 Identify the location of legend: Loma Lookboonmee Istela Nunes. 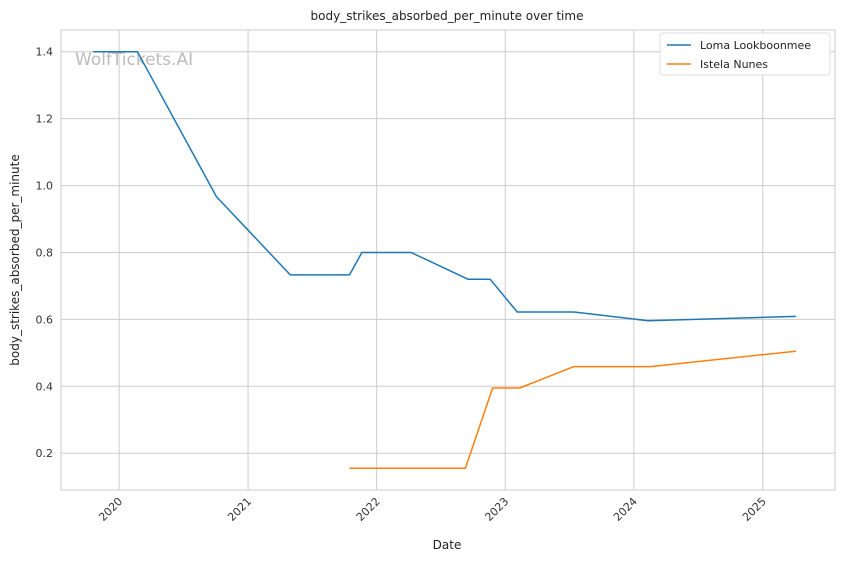
(745, 54).